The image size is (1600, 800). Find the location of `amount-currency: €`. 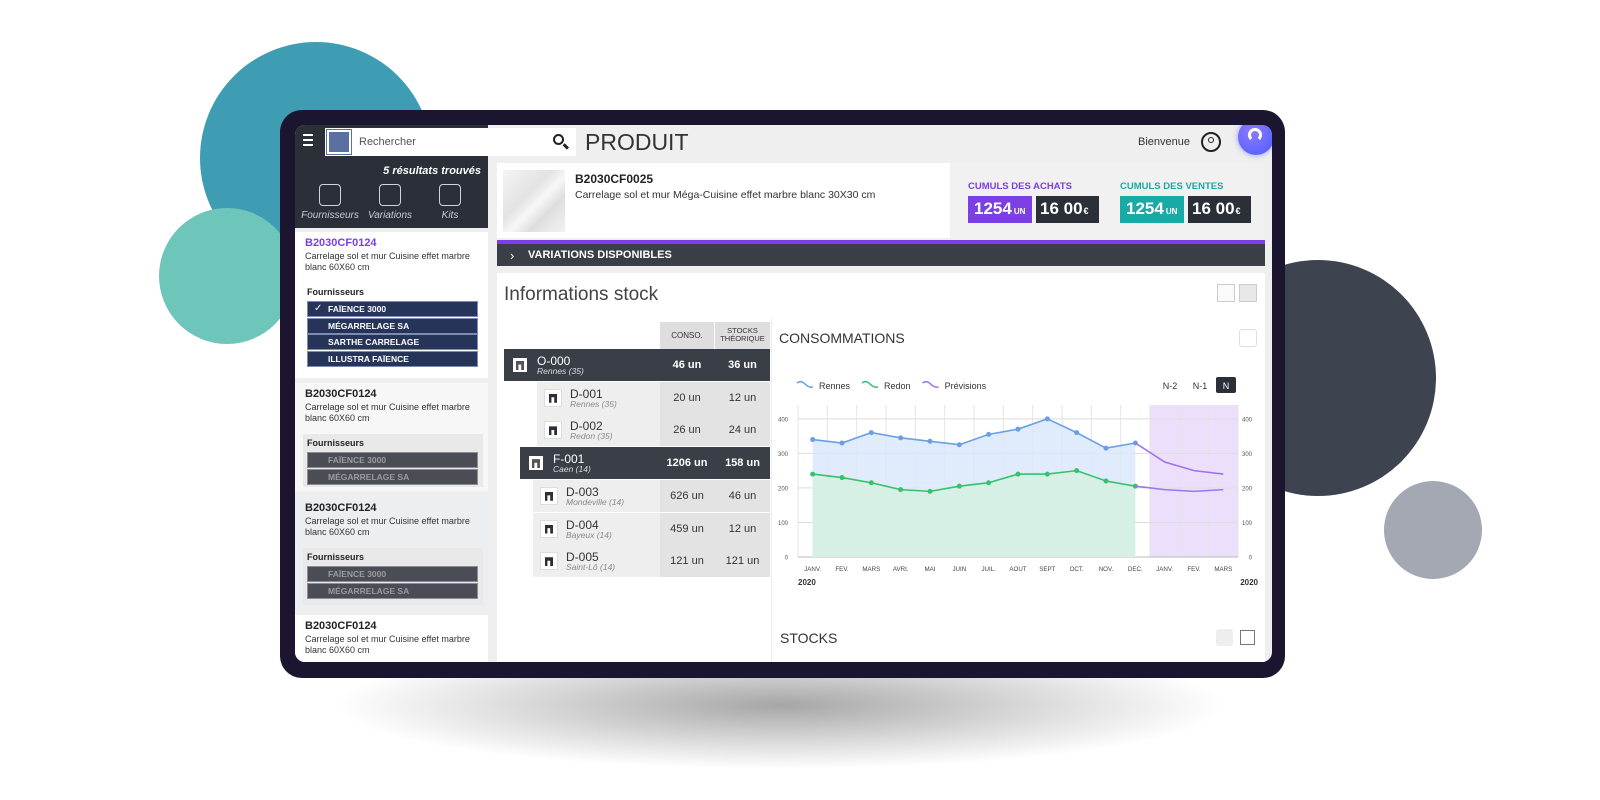

amount-currency: € is located at coordinates (1086, 211).